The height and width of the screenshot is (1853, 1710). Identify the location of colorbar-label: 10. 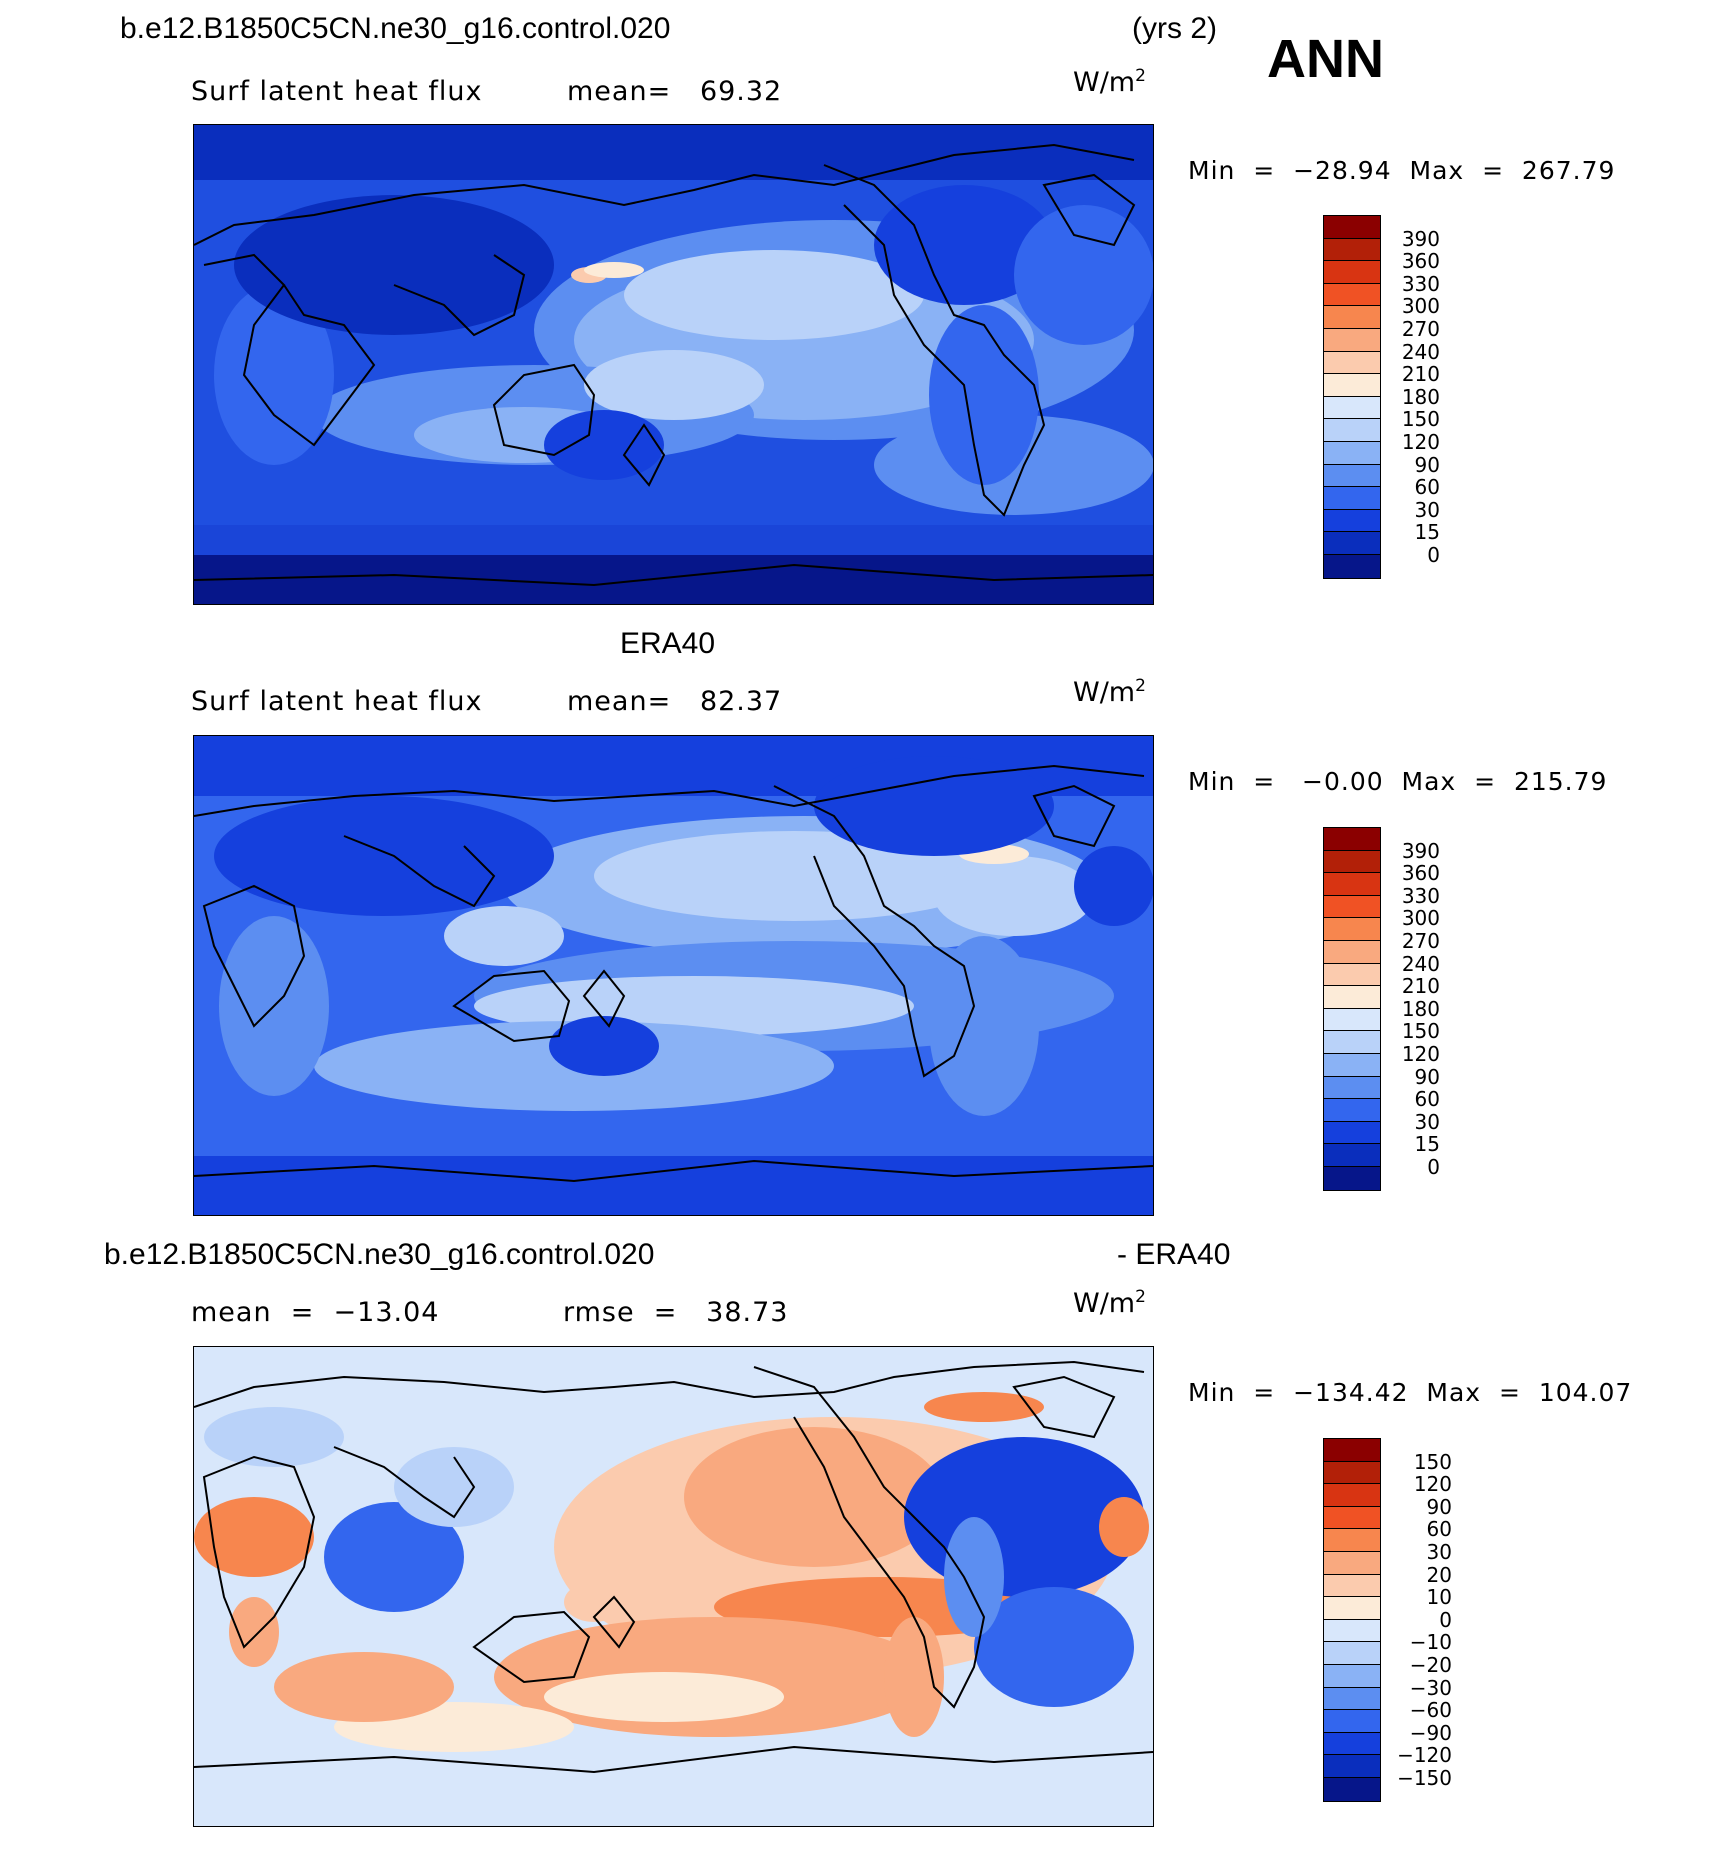
(1439, 1597).